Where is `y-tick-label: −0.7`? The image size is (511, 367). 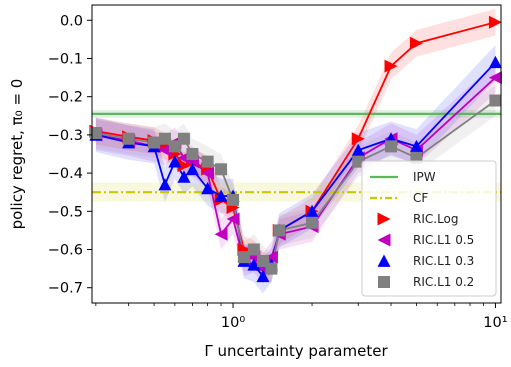 y-tick-label: −0.7 is located at coordinates (65, 289).